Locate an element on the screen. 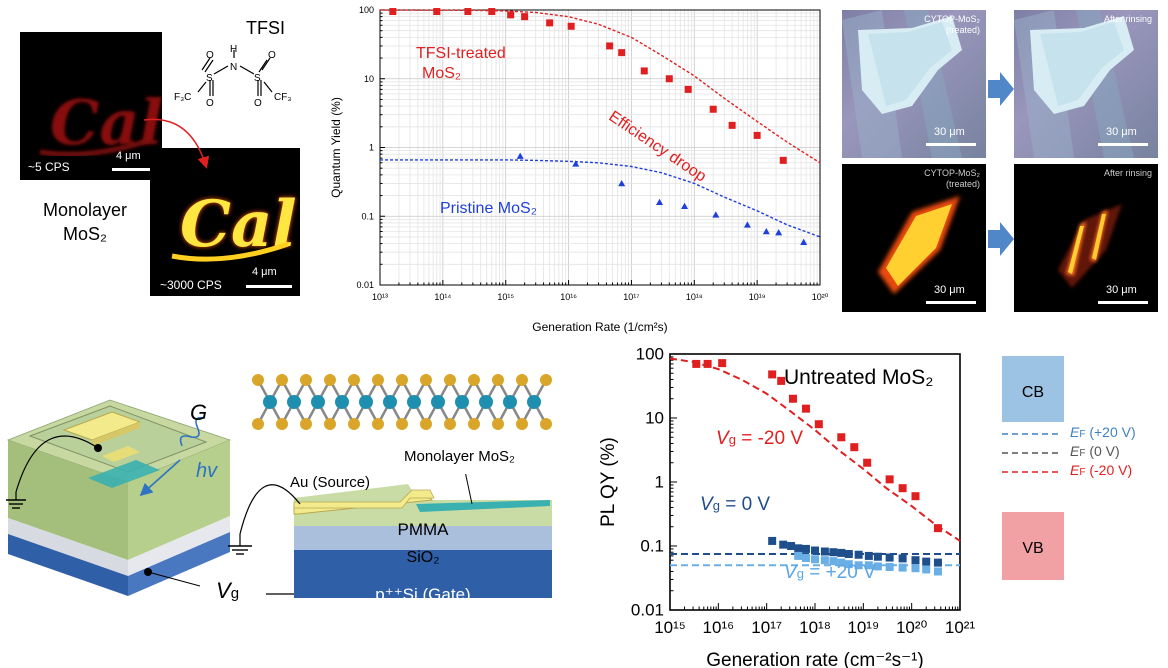 Image resolution: width=1168 pixels, height=668 pixels. scale-bar-untreated is located at coordinates (133, 169).